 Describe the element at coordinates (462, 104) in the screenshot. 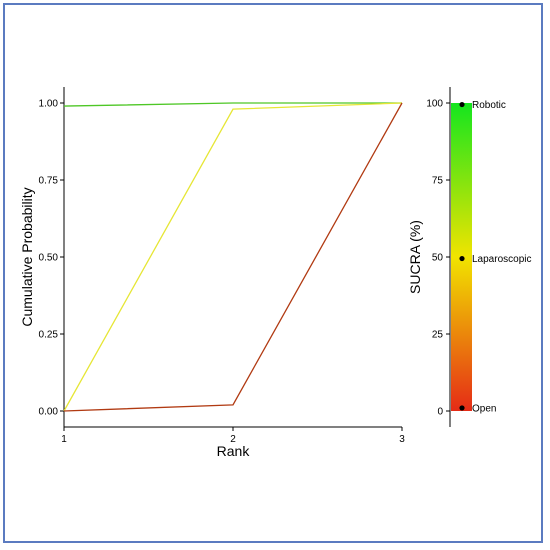

I see `sucra-point-robotic` at that location.